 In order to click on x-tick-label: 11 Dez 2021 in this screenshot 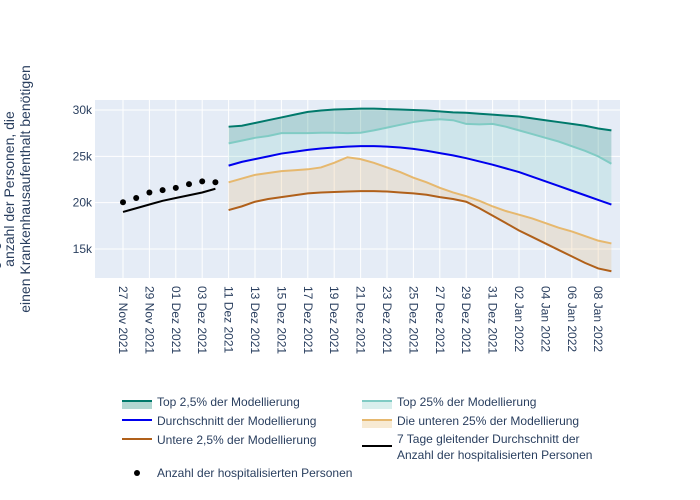, I will do `click(229, 319)`.